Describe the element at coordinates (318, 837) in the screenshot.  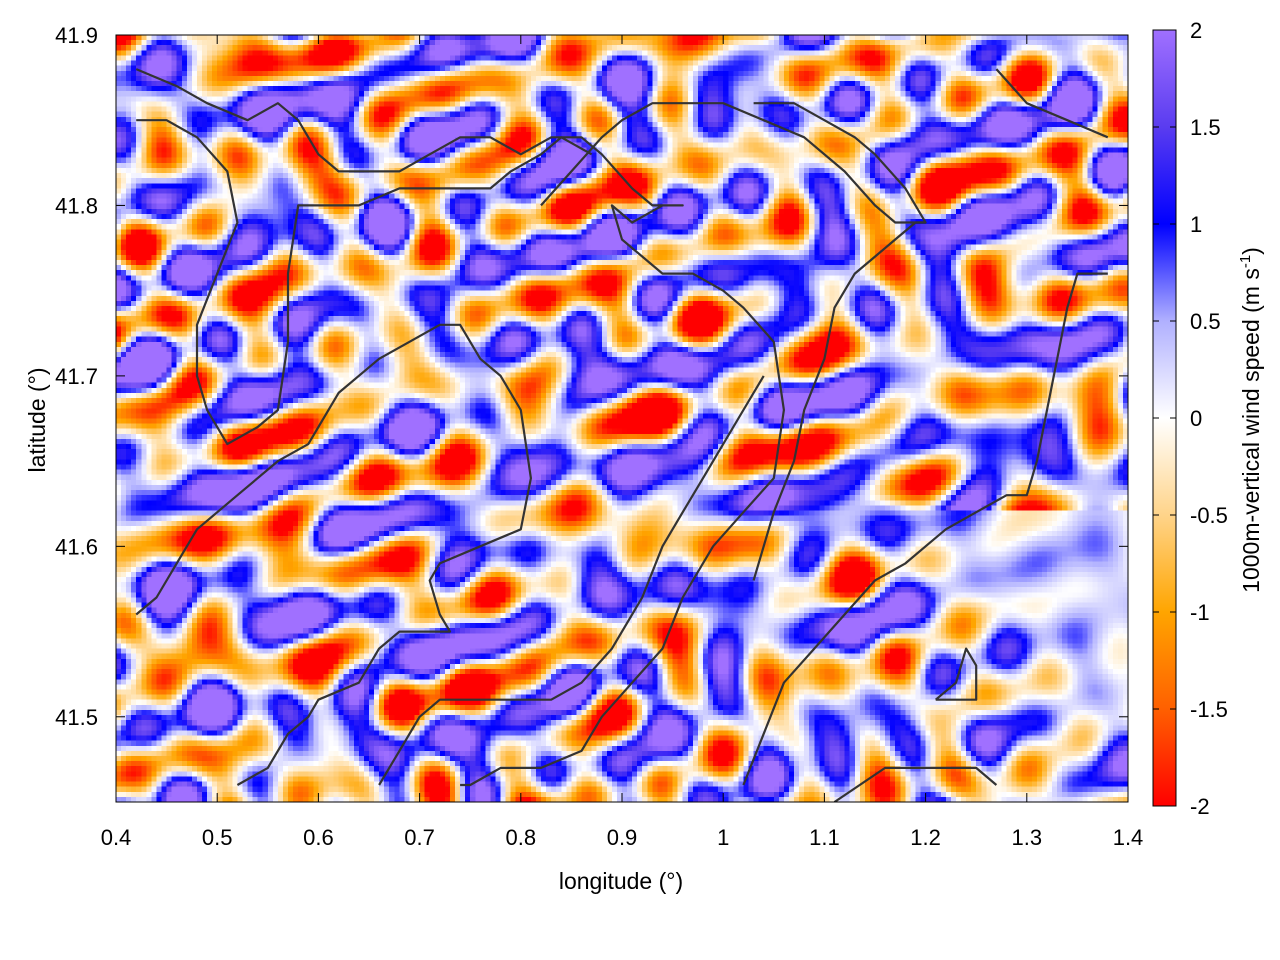
I see `x-tick-label: 0.6` at that location.